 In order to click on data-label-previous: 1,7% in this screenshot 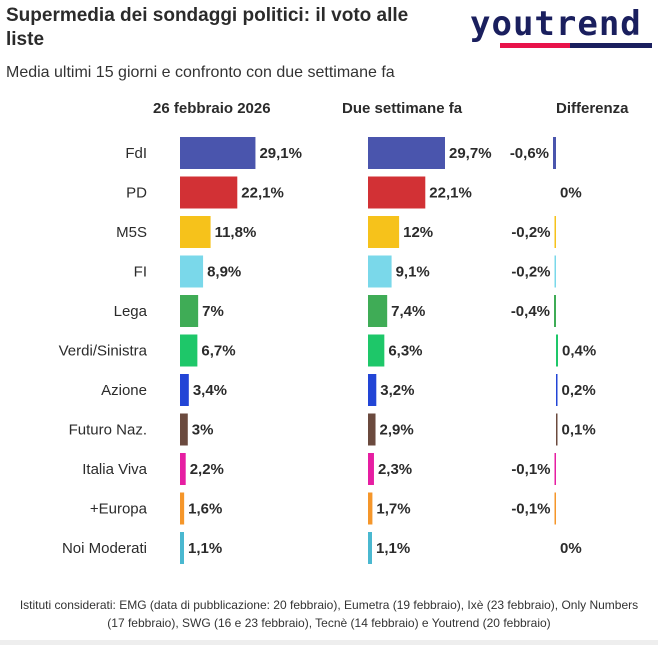, I will do `click(393, 509)`.